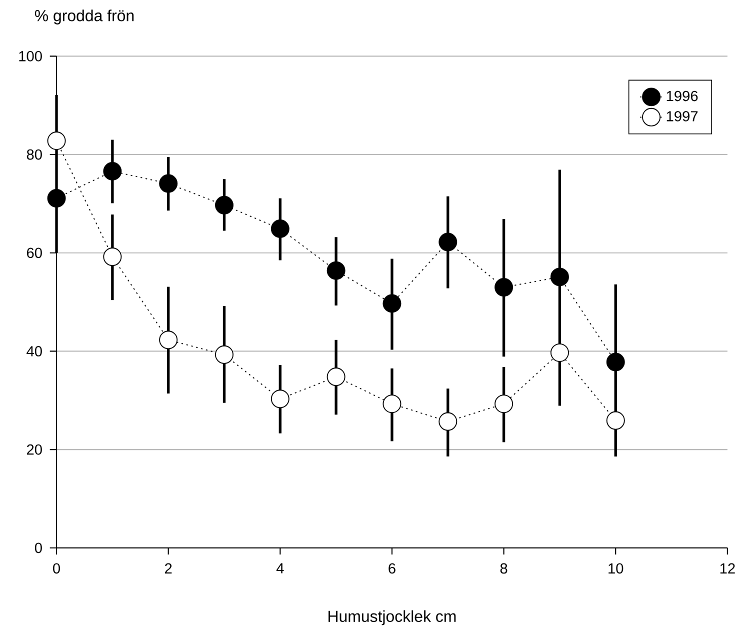  I want to click on y-tick-label: 20, so click(34, 449).